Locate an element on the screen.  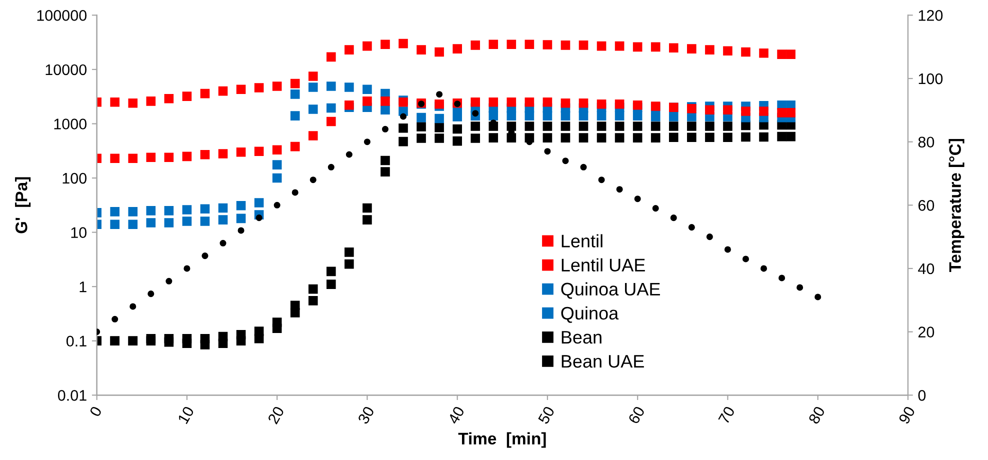
x-tick-label: 30 is located at coordinates (366, 415).